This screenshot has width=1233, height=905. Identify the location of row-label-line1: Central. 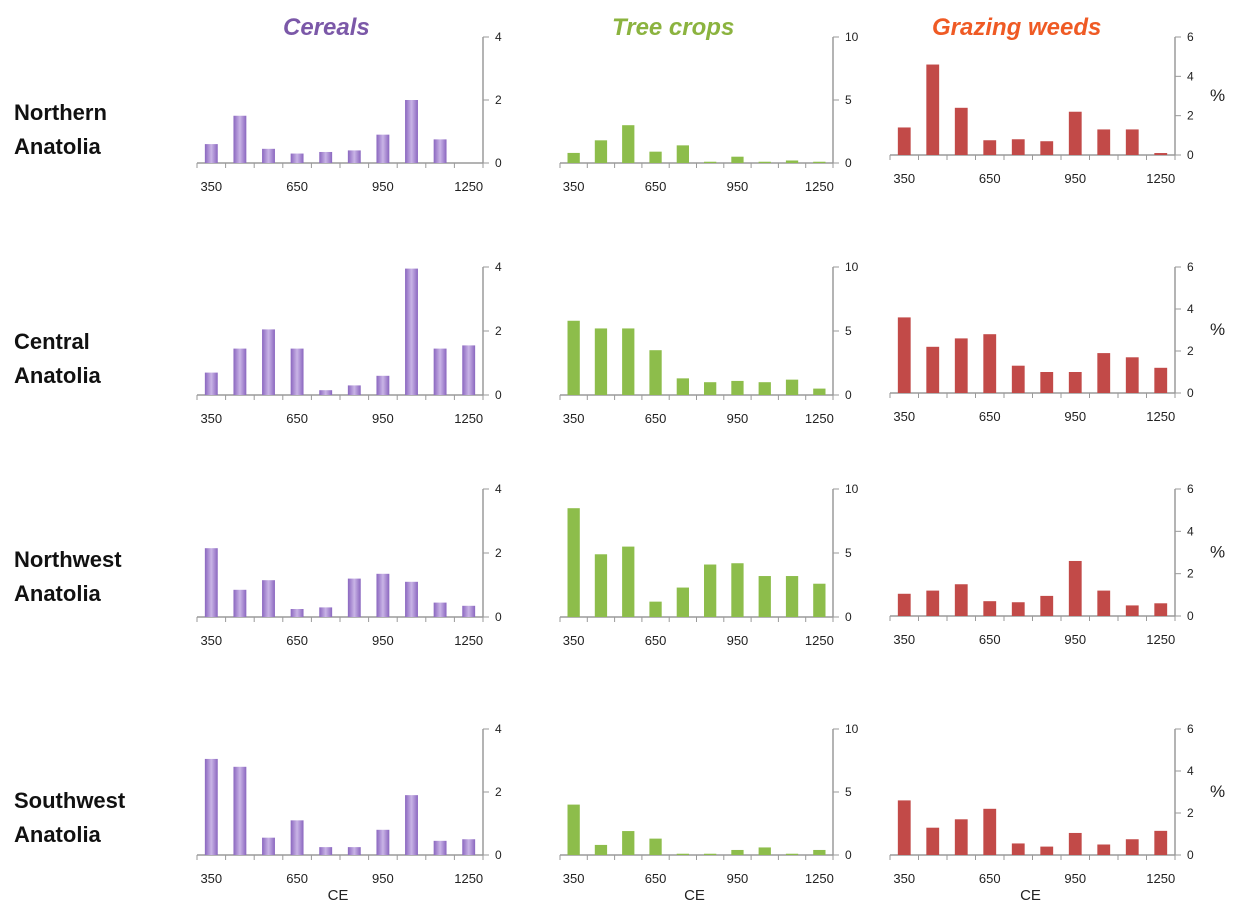
(52, 341).